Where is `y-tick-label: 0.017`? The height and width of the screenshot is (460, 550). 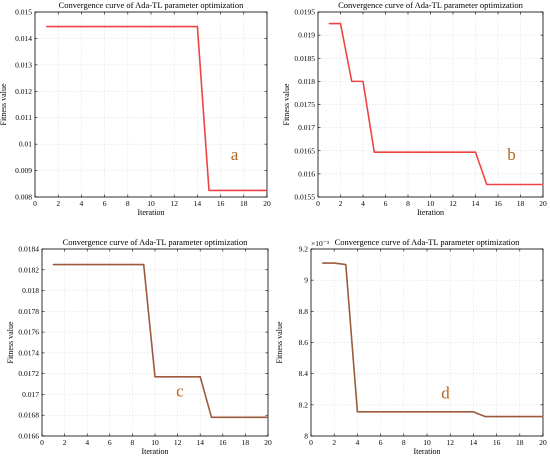
y-tick-label: 0.017 is located at coordinates (30, 394).